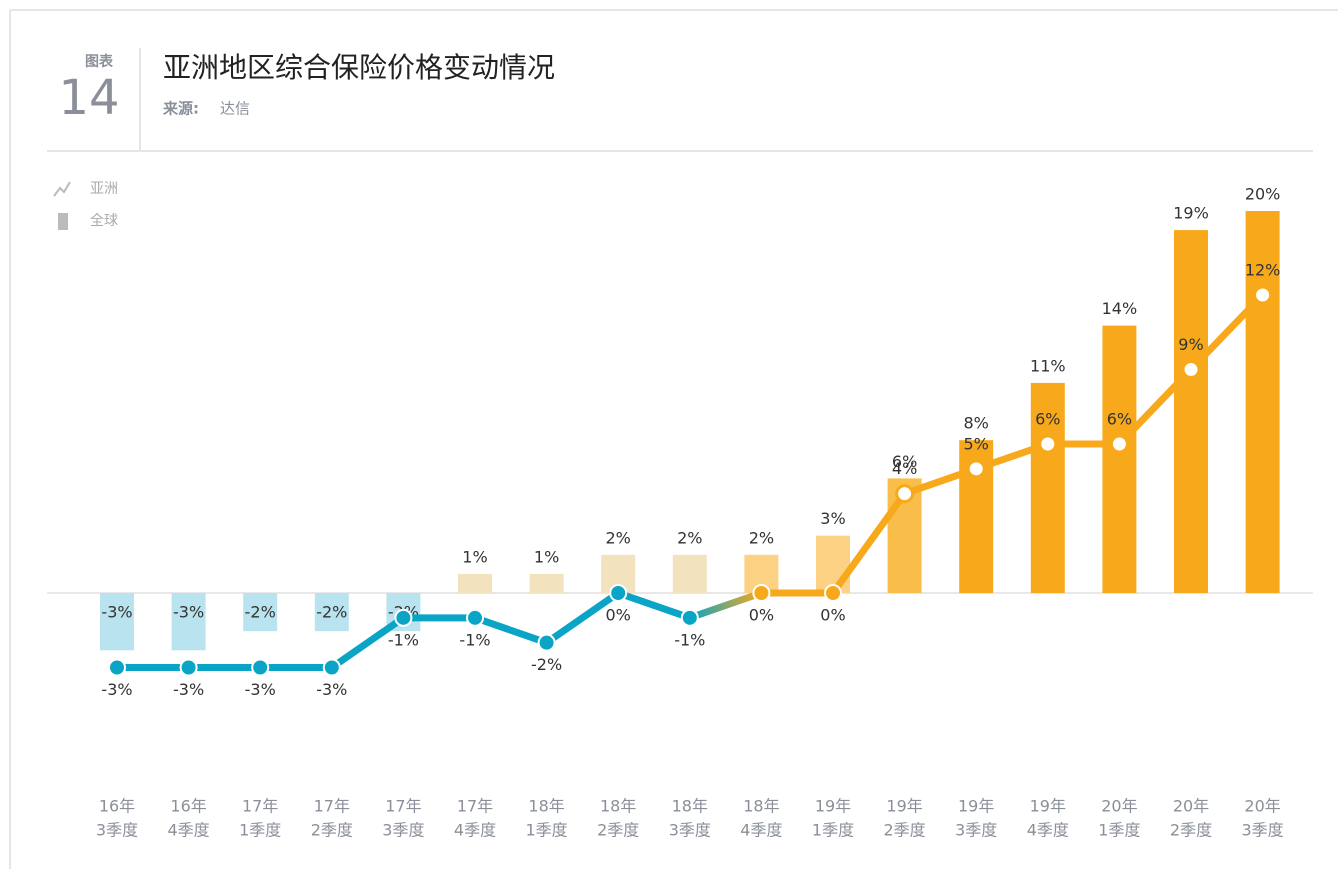 This screenshot has height=869, width=1338. I want to click on source-label: 来源:, so click(180, 109).